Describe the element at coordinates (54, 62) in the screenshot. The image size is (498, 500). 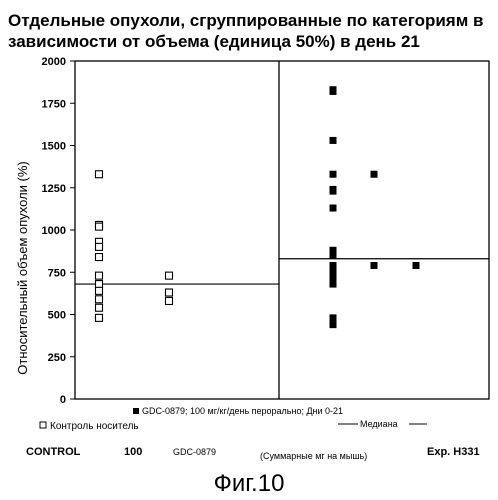
I see `y-tick-label: 2000` at that location.